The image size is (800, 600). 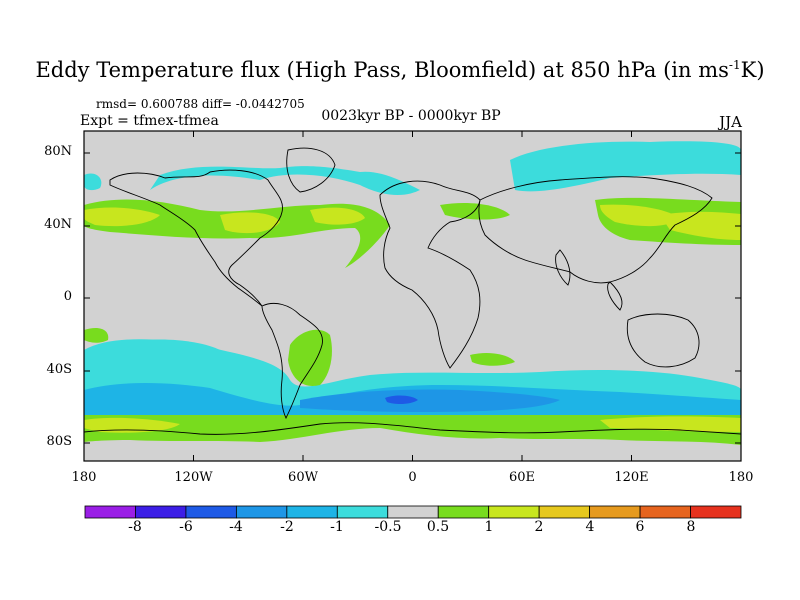 I want to click on colorbar-label: -8, so click(x=135, y=527).